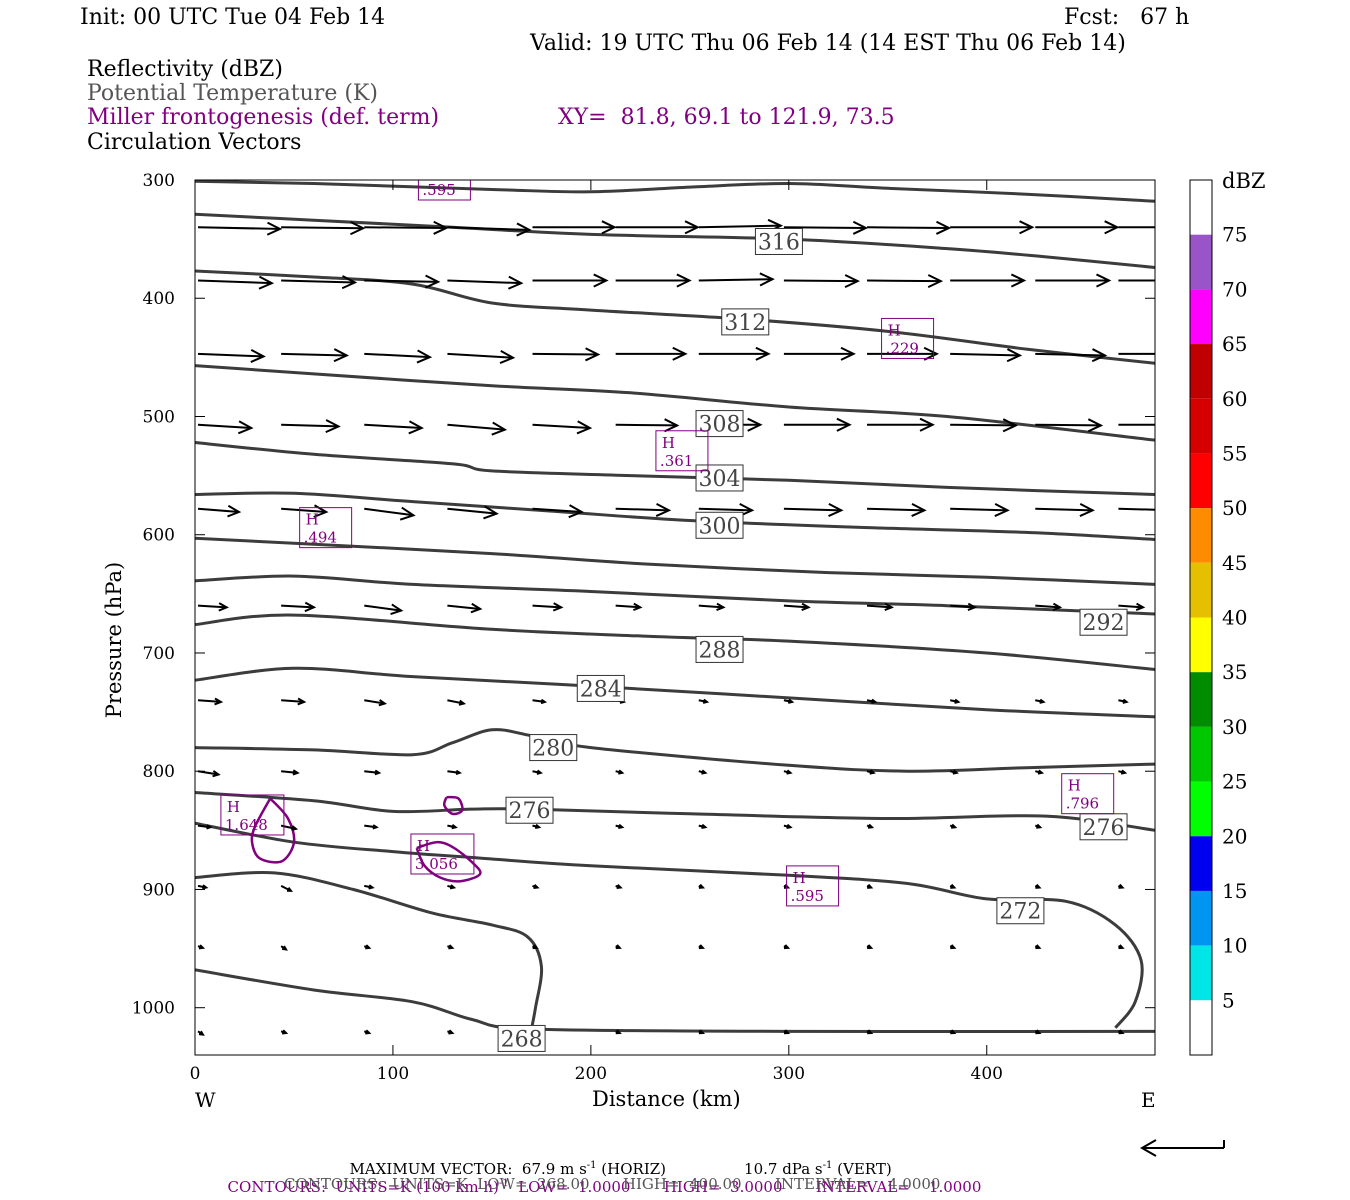 The image size is (1350, 1200). I want to click on colorbar-label-70: 70, so click(1234, 289).